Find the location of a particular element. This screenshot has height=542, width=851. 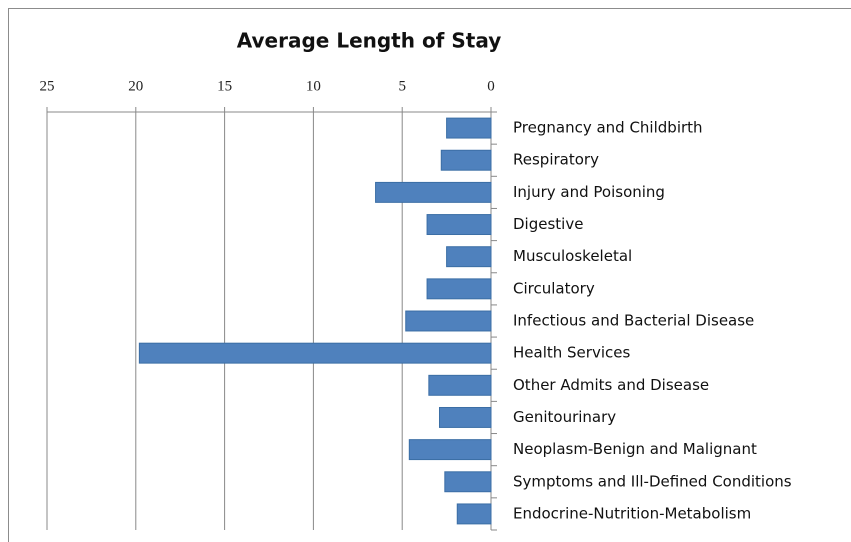

category-label: Infectious and Bacterial Disease is located at coordinates (633, 321).